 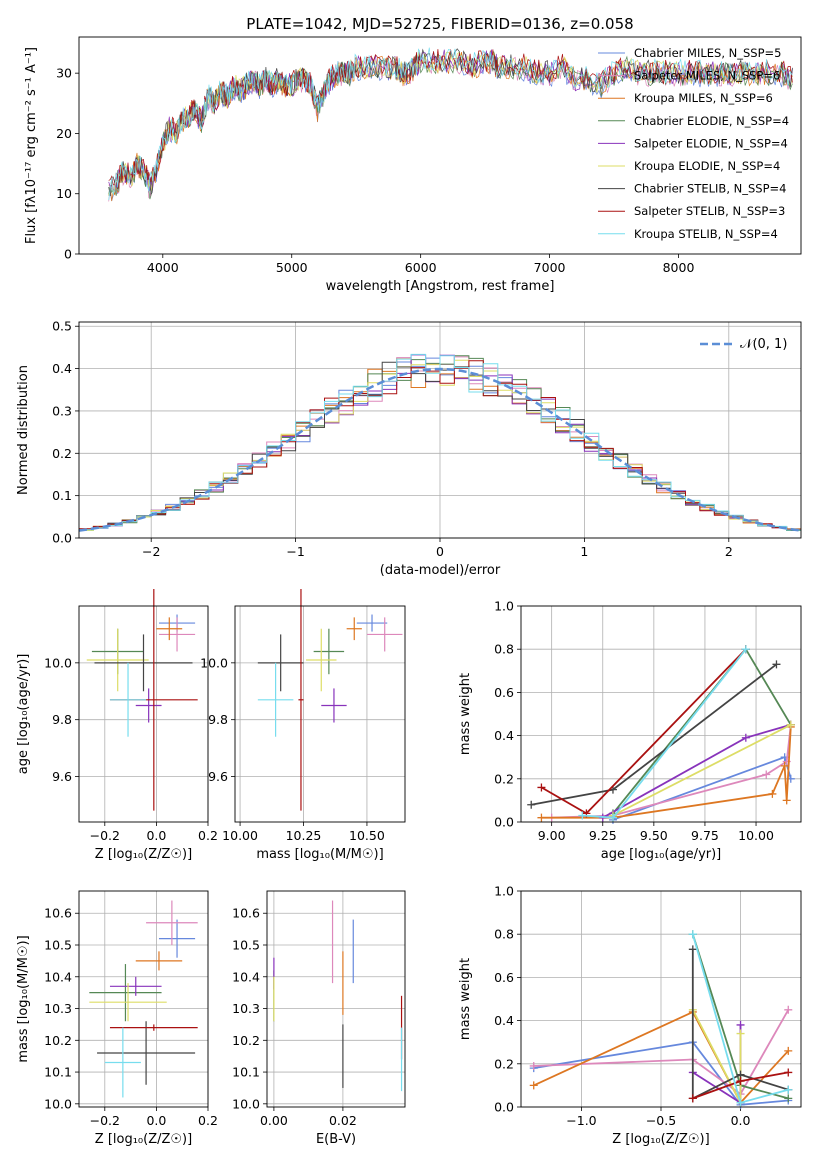 What do you see at coordinates (711, 143) in the screenshot?
I see `legend-entry: Salpeter ELODIE, N_SSP=4` at bounding box center [711, 143].